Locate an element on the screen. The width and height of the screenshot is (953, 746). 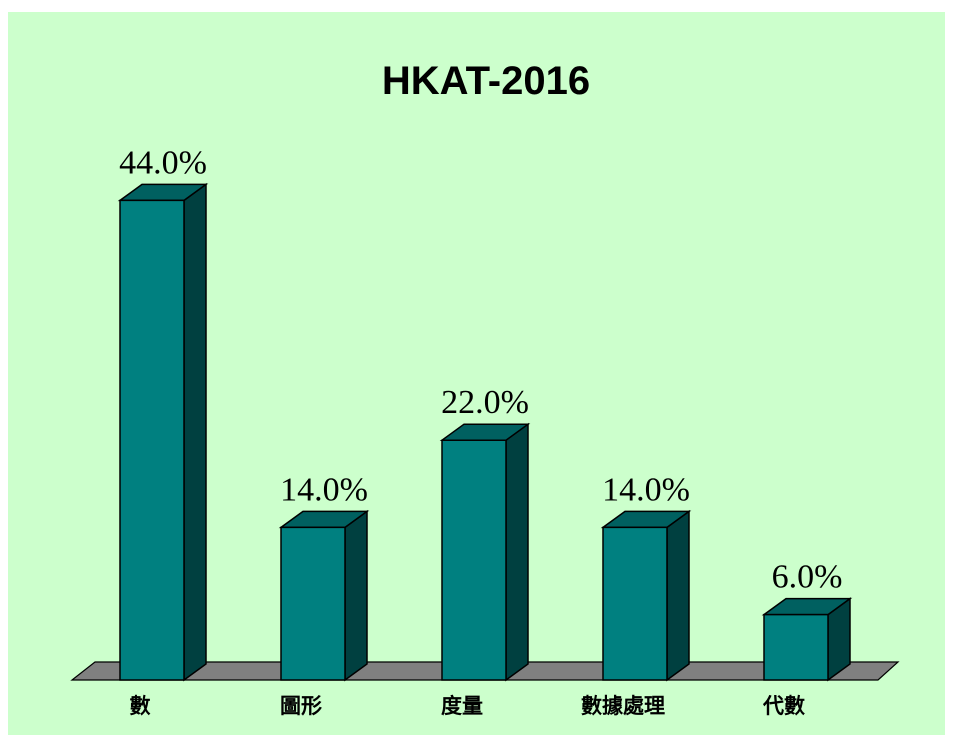
x-tick-label: 數 is located at coordinates (140, 706).